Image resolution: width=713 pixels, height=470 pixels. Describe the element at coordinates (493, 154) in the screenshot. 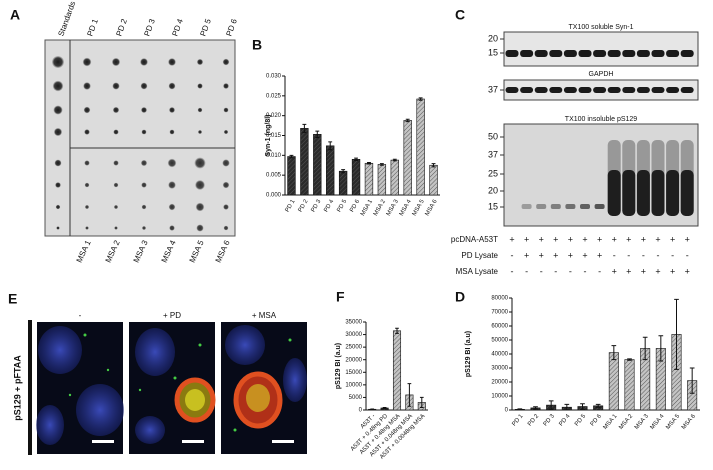

I see `mw-marker: 37` at that location.